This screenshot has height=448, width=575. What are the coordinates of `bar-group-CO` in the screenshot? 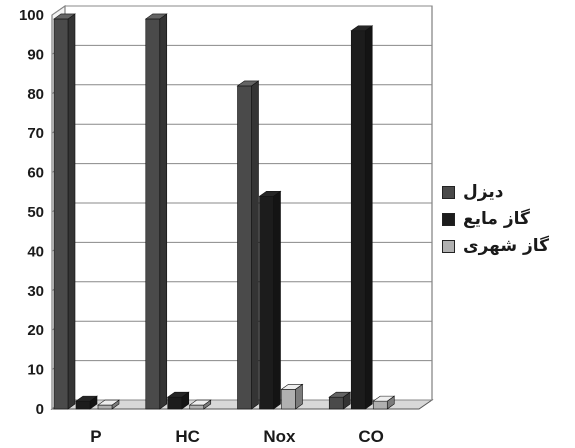 It's located at (362, 217).